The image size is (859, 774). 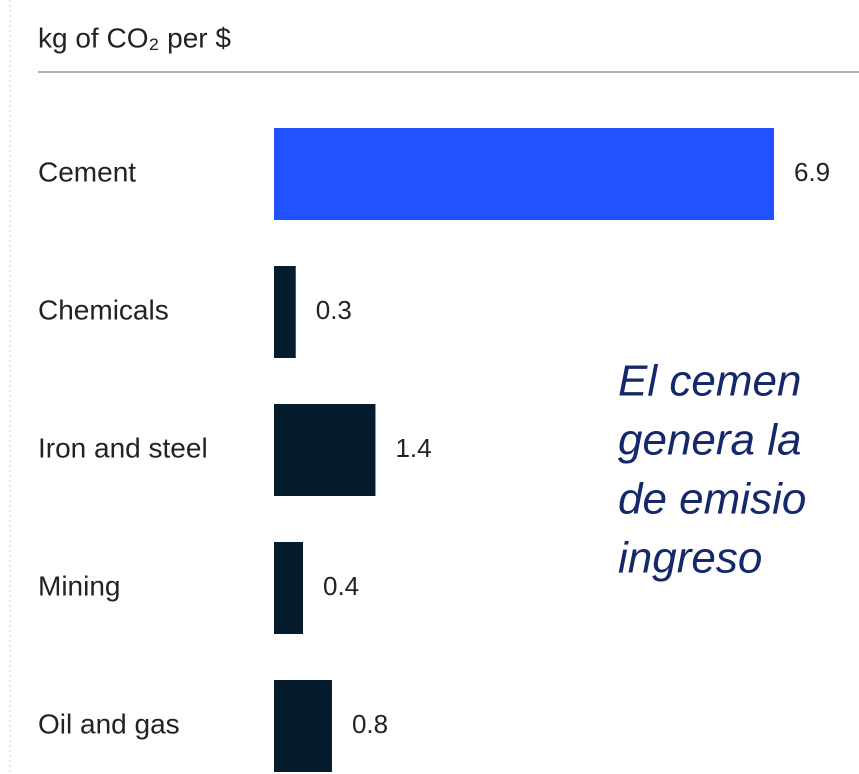 What do you see at coordinates (79, 585) in the screenshot?
I see `category-label: Mining` at bounding box center [79, 585].